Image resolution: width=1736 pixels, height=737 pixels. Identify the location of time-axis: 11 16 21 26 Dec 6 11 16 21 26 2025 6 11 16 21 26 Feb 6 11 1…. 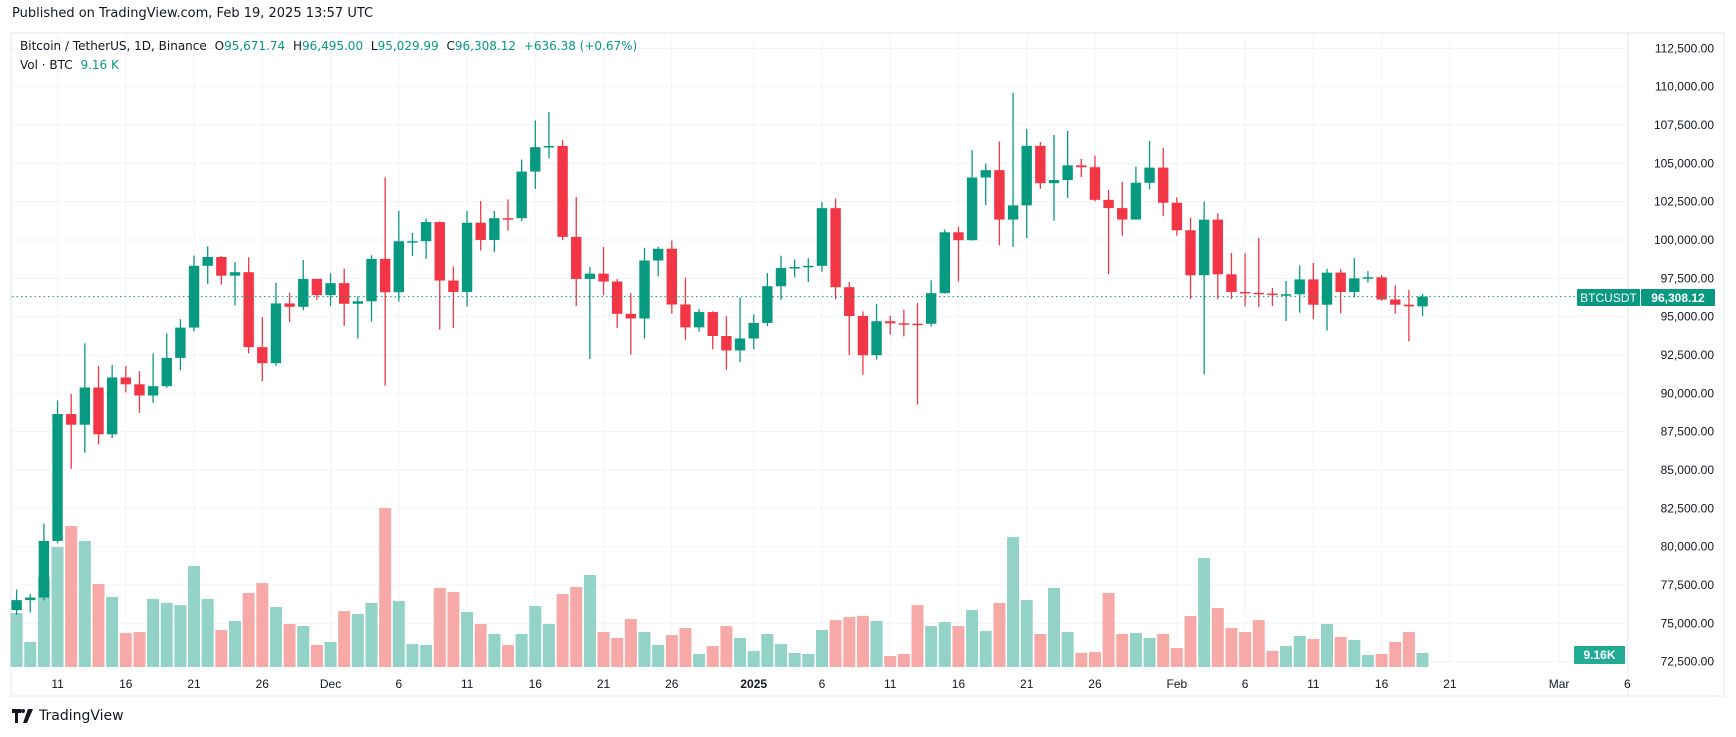
(841, 684).